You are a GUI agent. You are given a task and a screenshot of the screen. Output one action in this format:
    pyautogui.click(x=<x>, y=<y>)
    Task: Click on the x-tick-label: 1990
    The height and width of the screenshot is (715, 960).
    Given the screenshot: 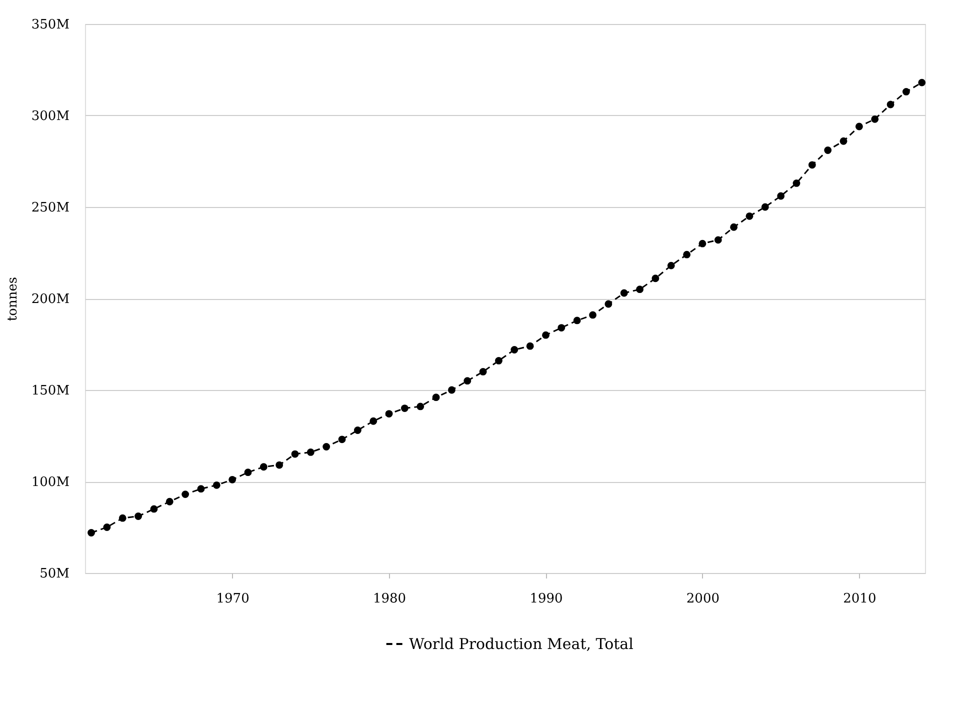 What is the action you would take?
    pyautogui.click(x=546, y=599)
    